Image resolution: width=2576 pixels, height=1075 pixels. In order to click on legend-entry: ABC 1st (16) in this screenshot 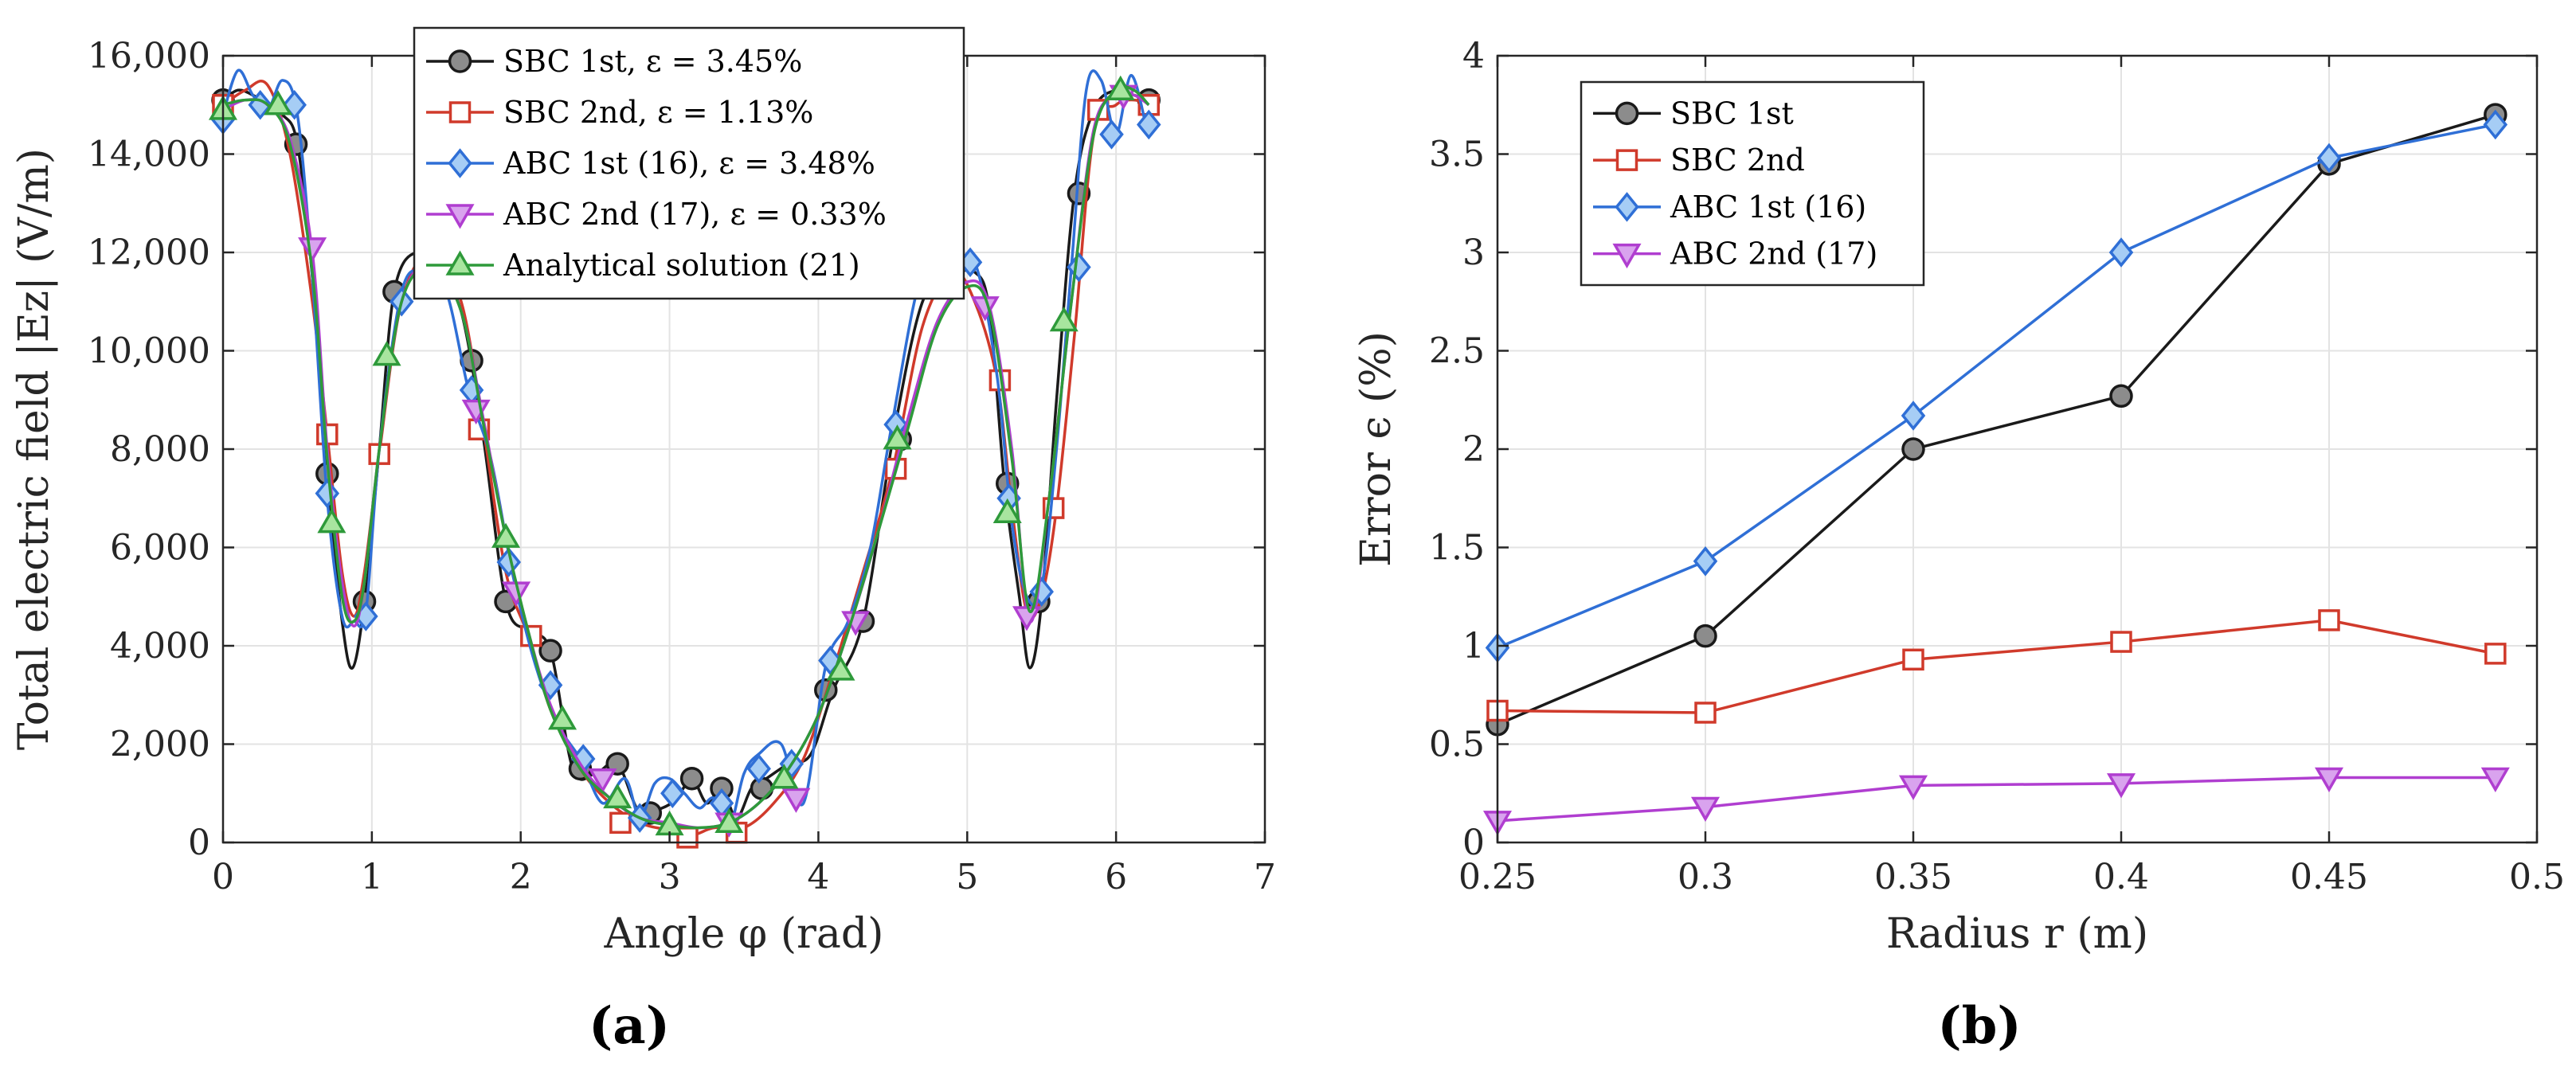, I will do `click(1768, 207)`.